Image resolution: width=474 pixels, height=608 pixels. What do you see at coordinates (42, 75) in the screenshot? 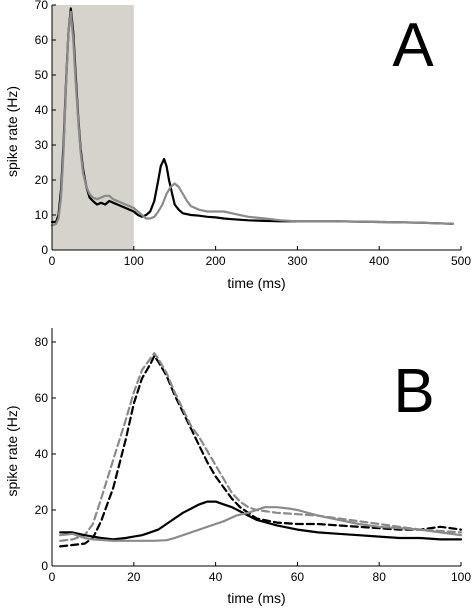
I see `y-tick-label: 50` at bounding box center [42, 75].